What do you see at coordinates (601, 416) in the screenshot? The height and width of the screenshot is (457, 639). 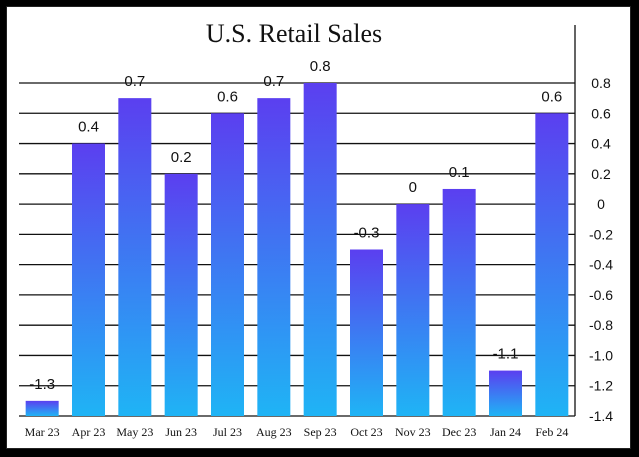 I see `y-tick-label: -1.4` at bounding box center [601, 416].